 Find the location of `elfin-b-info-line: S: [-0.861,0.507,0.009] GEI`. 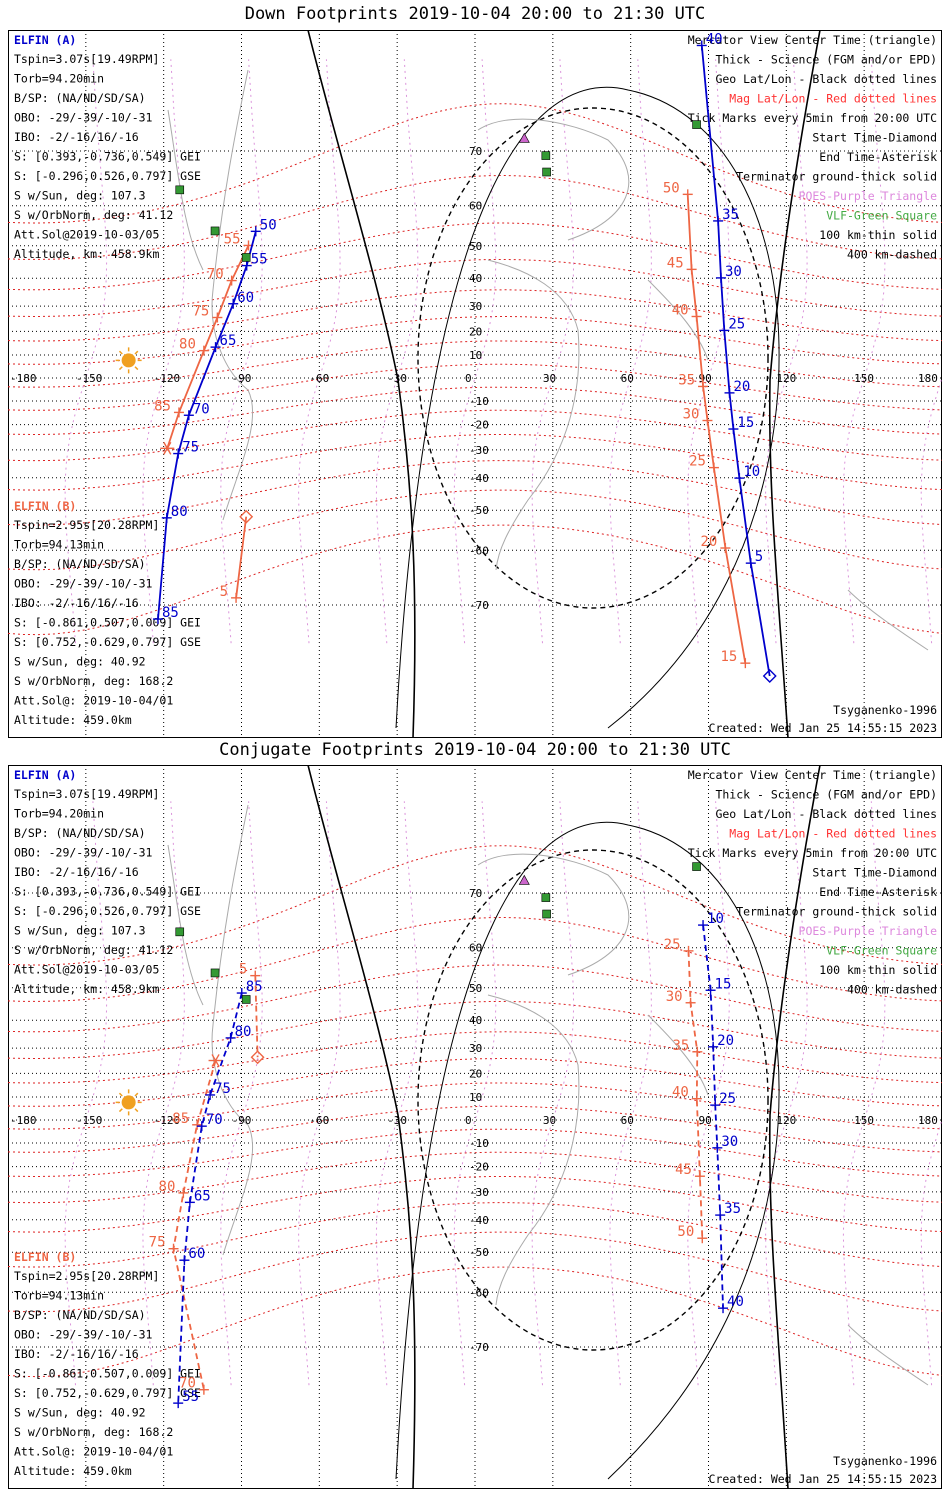

elfin-b-info-line: S: [-0.861,0.507,0.009] GEI is located at coordinates (107, 1374).